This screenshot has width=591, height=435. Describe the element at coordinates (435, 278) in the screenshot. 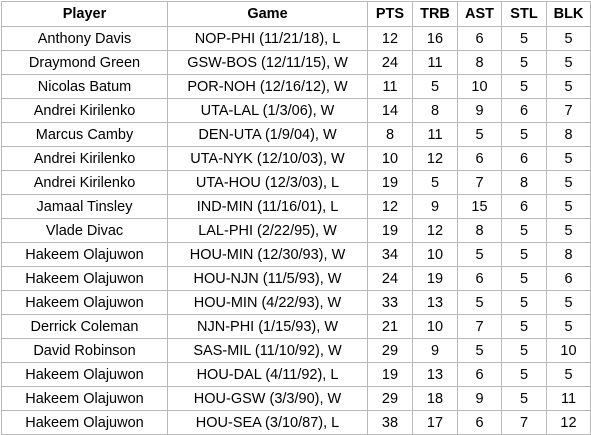

I see `cell-trb: 19` at that location.